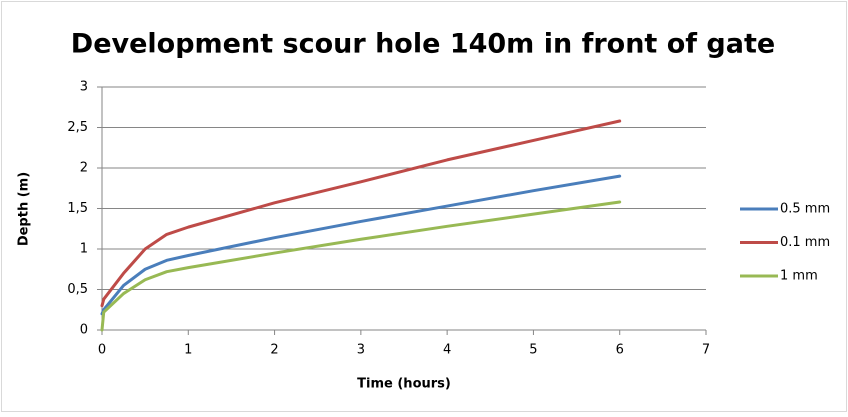 The image size is (848, 417). What do you see at coordinates (77, 289) in the screenshot?
I see `y-tick-label: 0,5` at bounding box center [77, 289].